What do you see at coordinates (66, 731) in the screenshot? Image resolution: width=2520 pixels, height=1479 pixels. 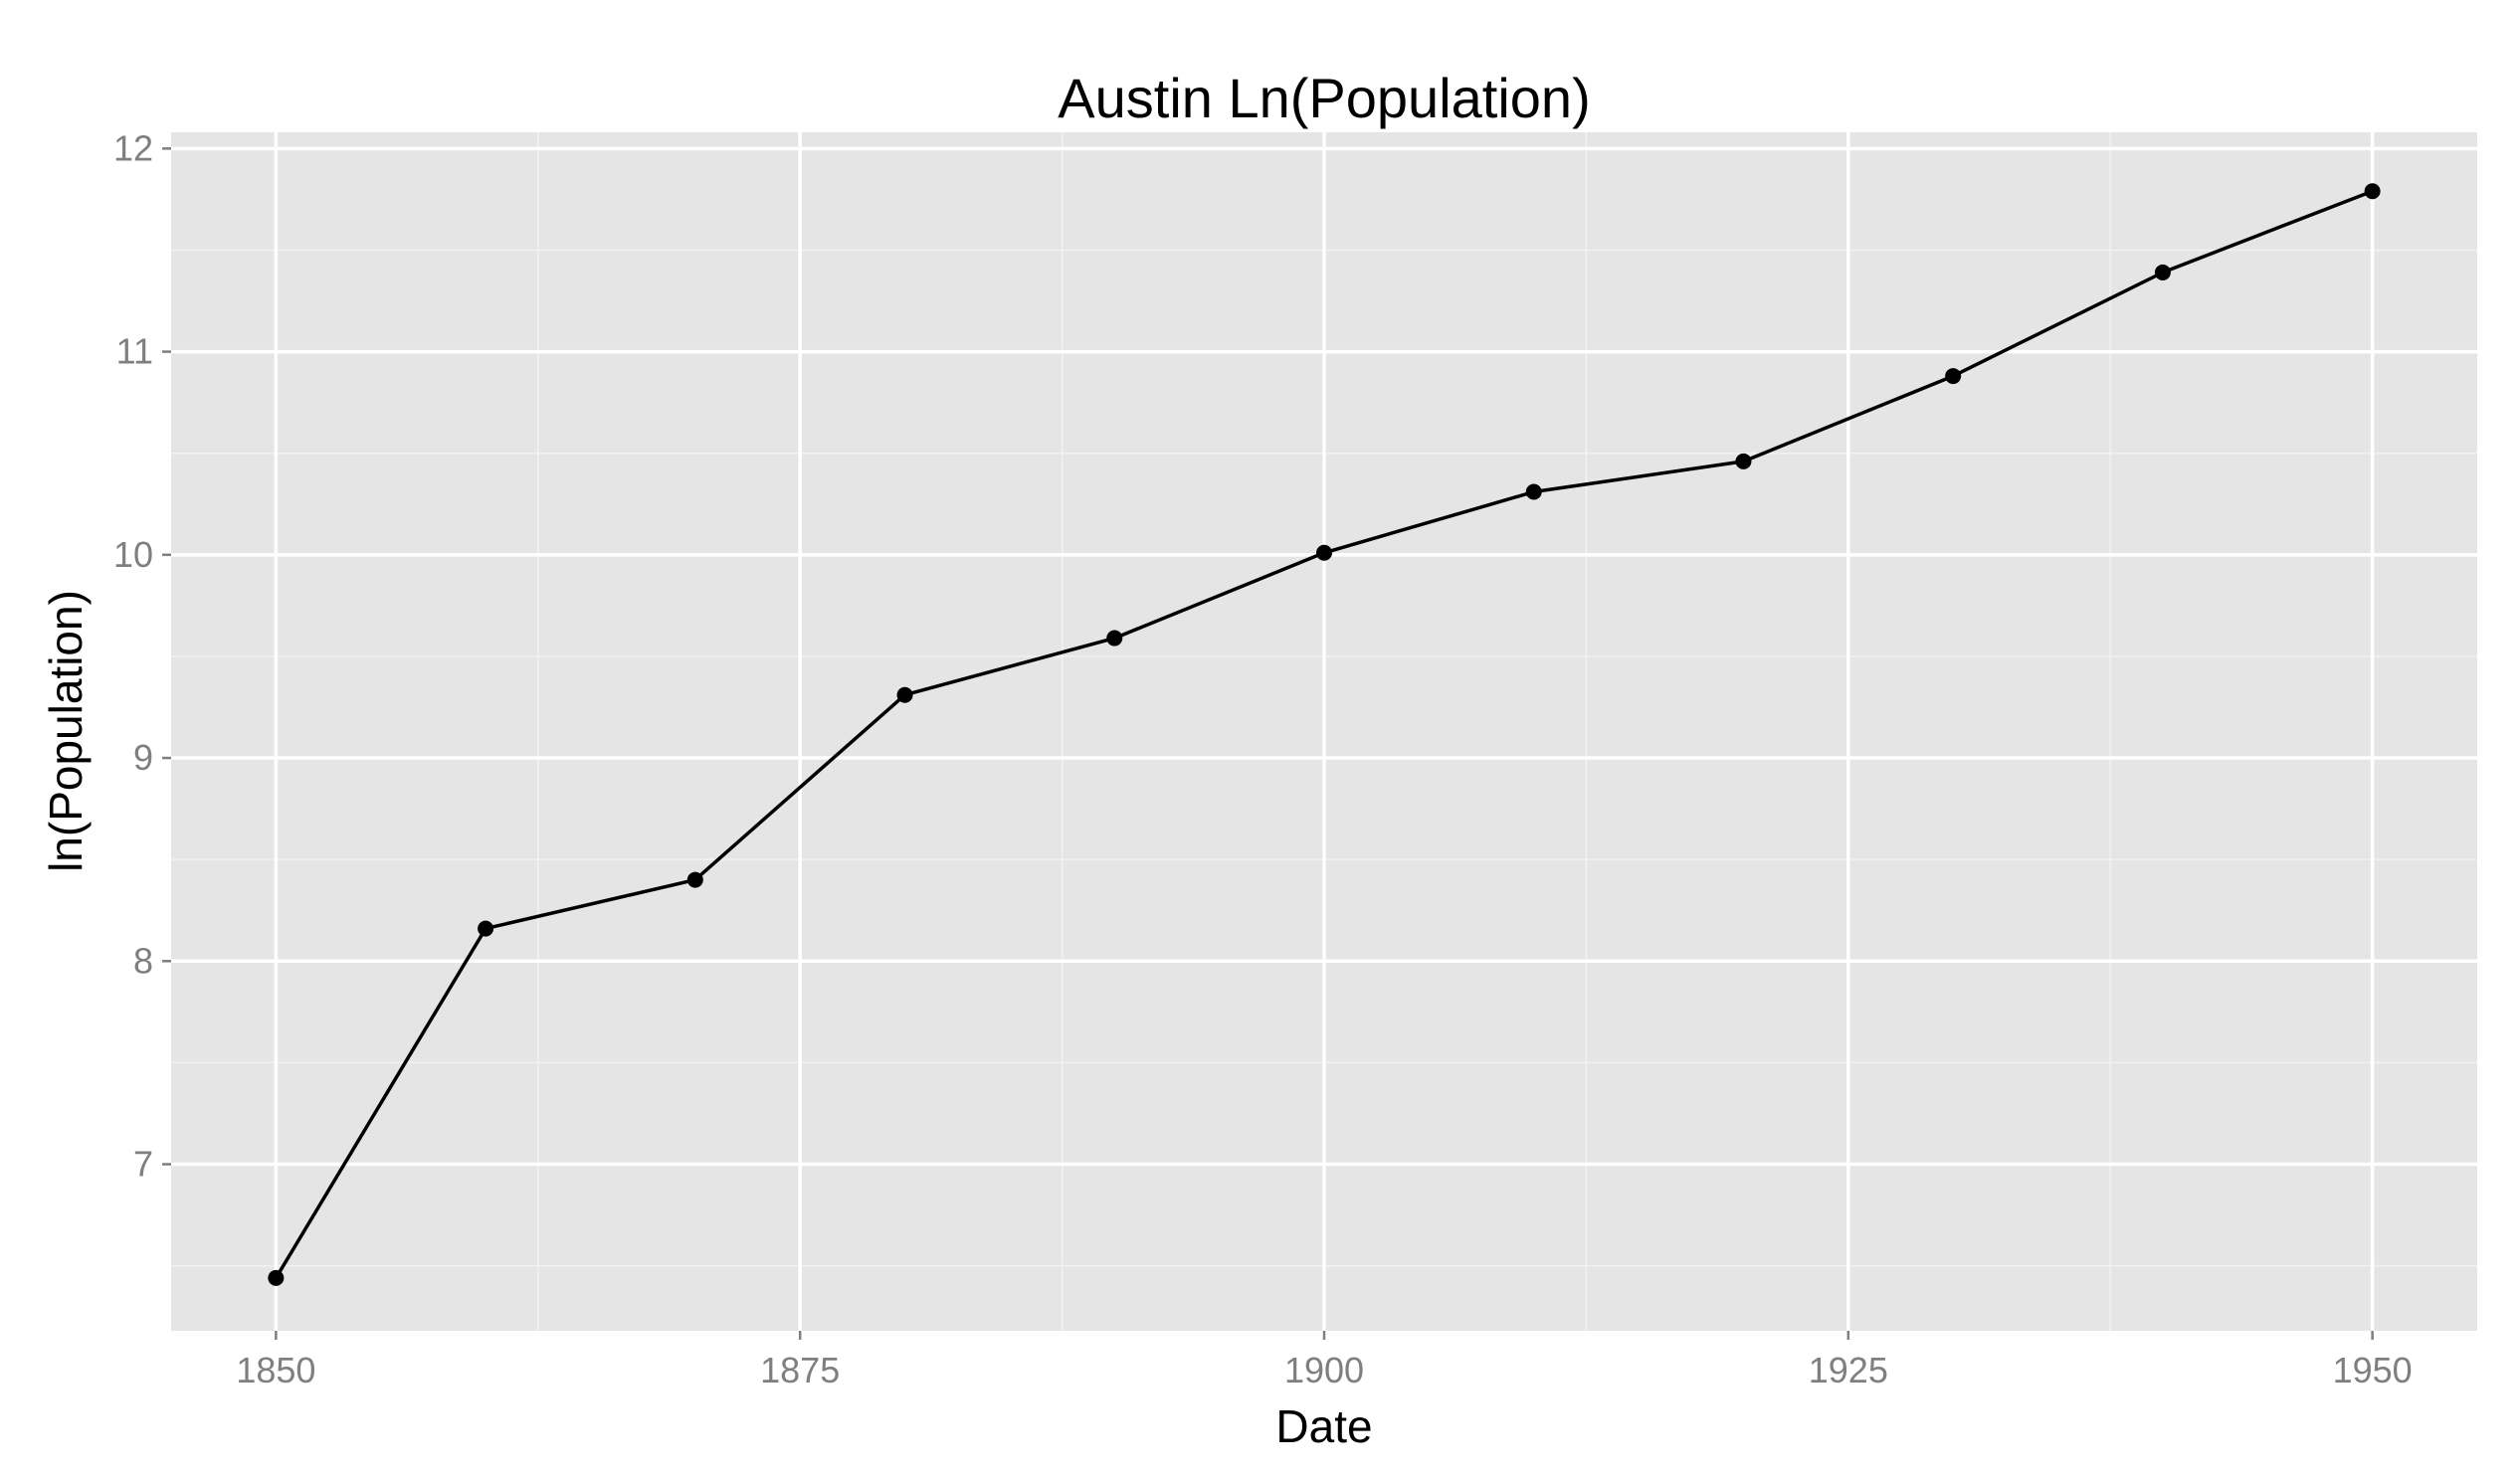 I see `y-axis-title: ln(Population)` at bounding box center [66, 731].